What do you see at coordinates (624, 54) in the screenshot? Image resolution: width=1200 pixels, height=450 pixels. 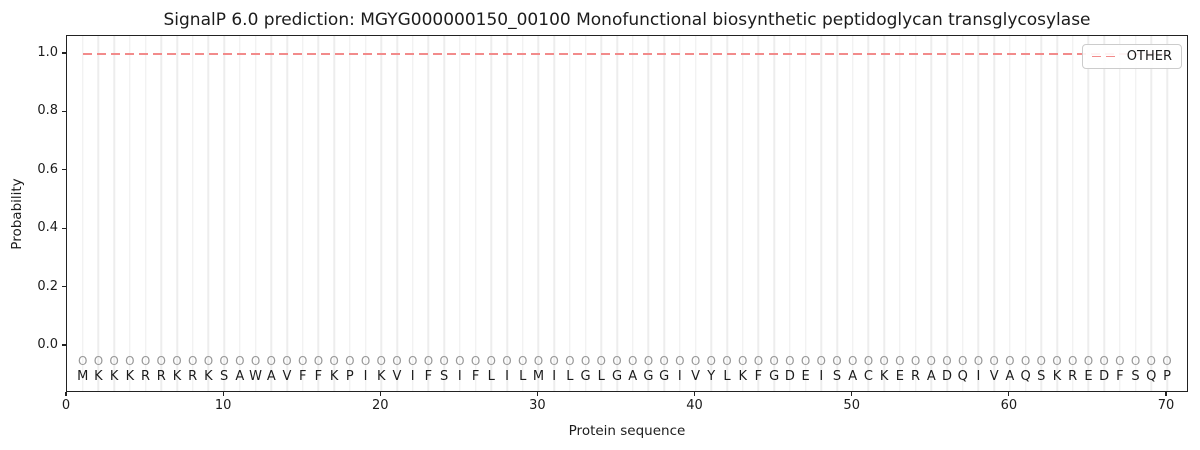 I see `other-probability-line` at bounding box center [624, 54].